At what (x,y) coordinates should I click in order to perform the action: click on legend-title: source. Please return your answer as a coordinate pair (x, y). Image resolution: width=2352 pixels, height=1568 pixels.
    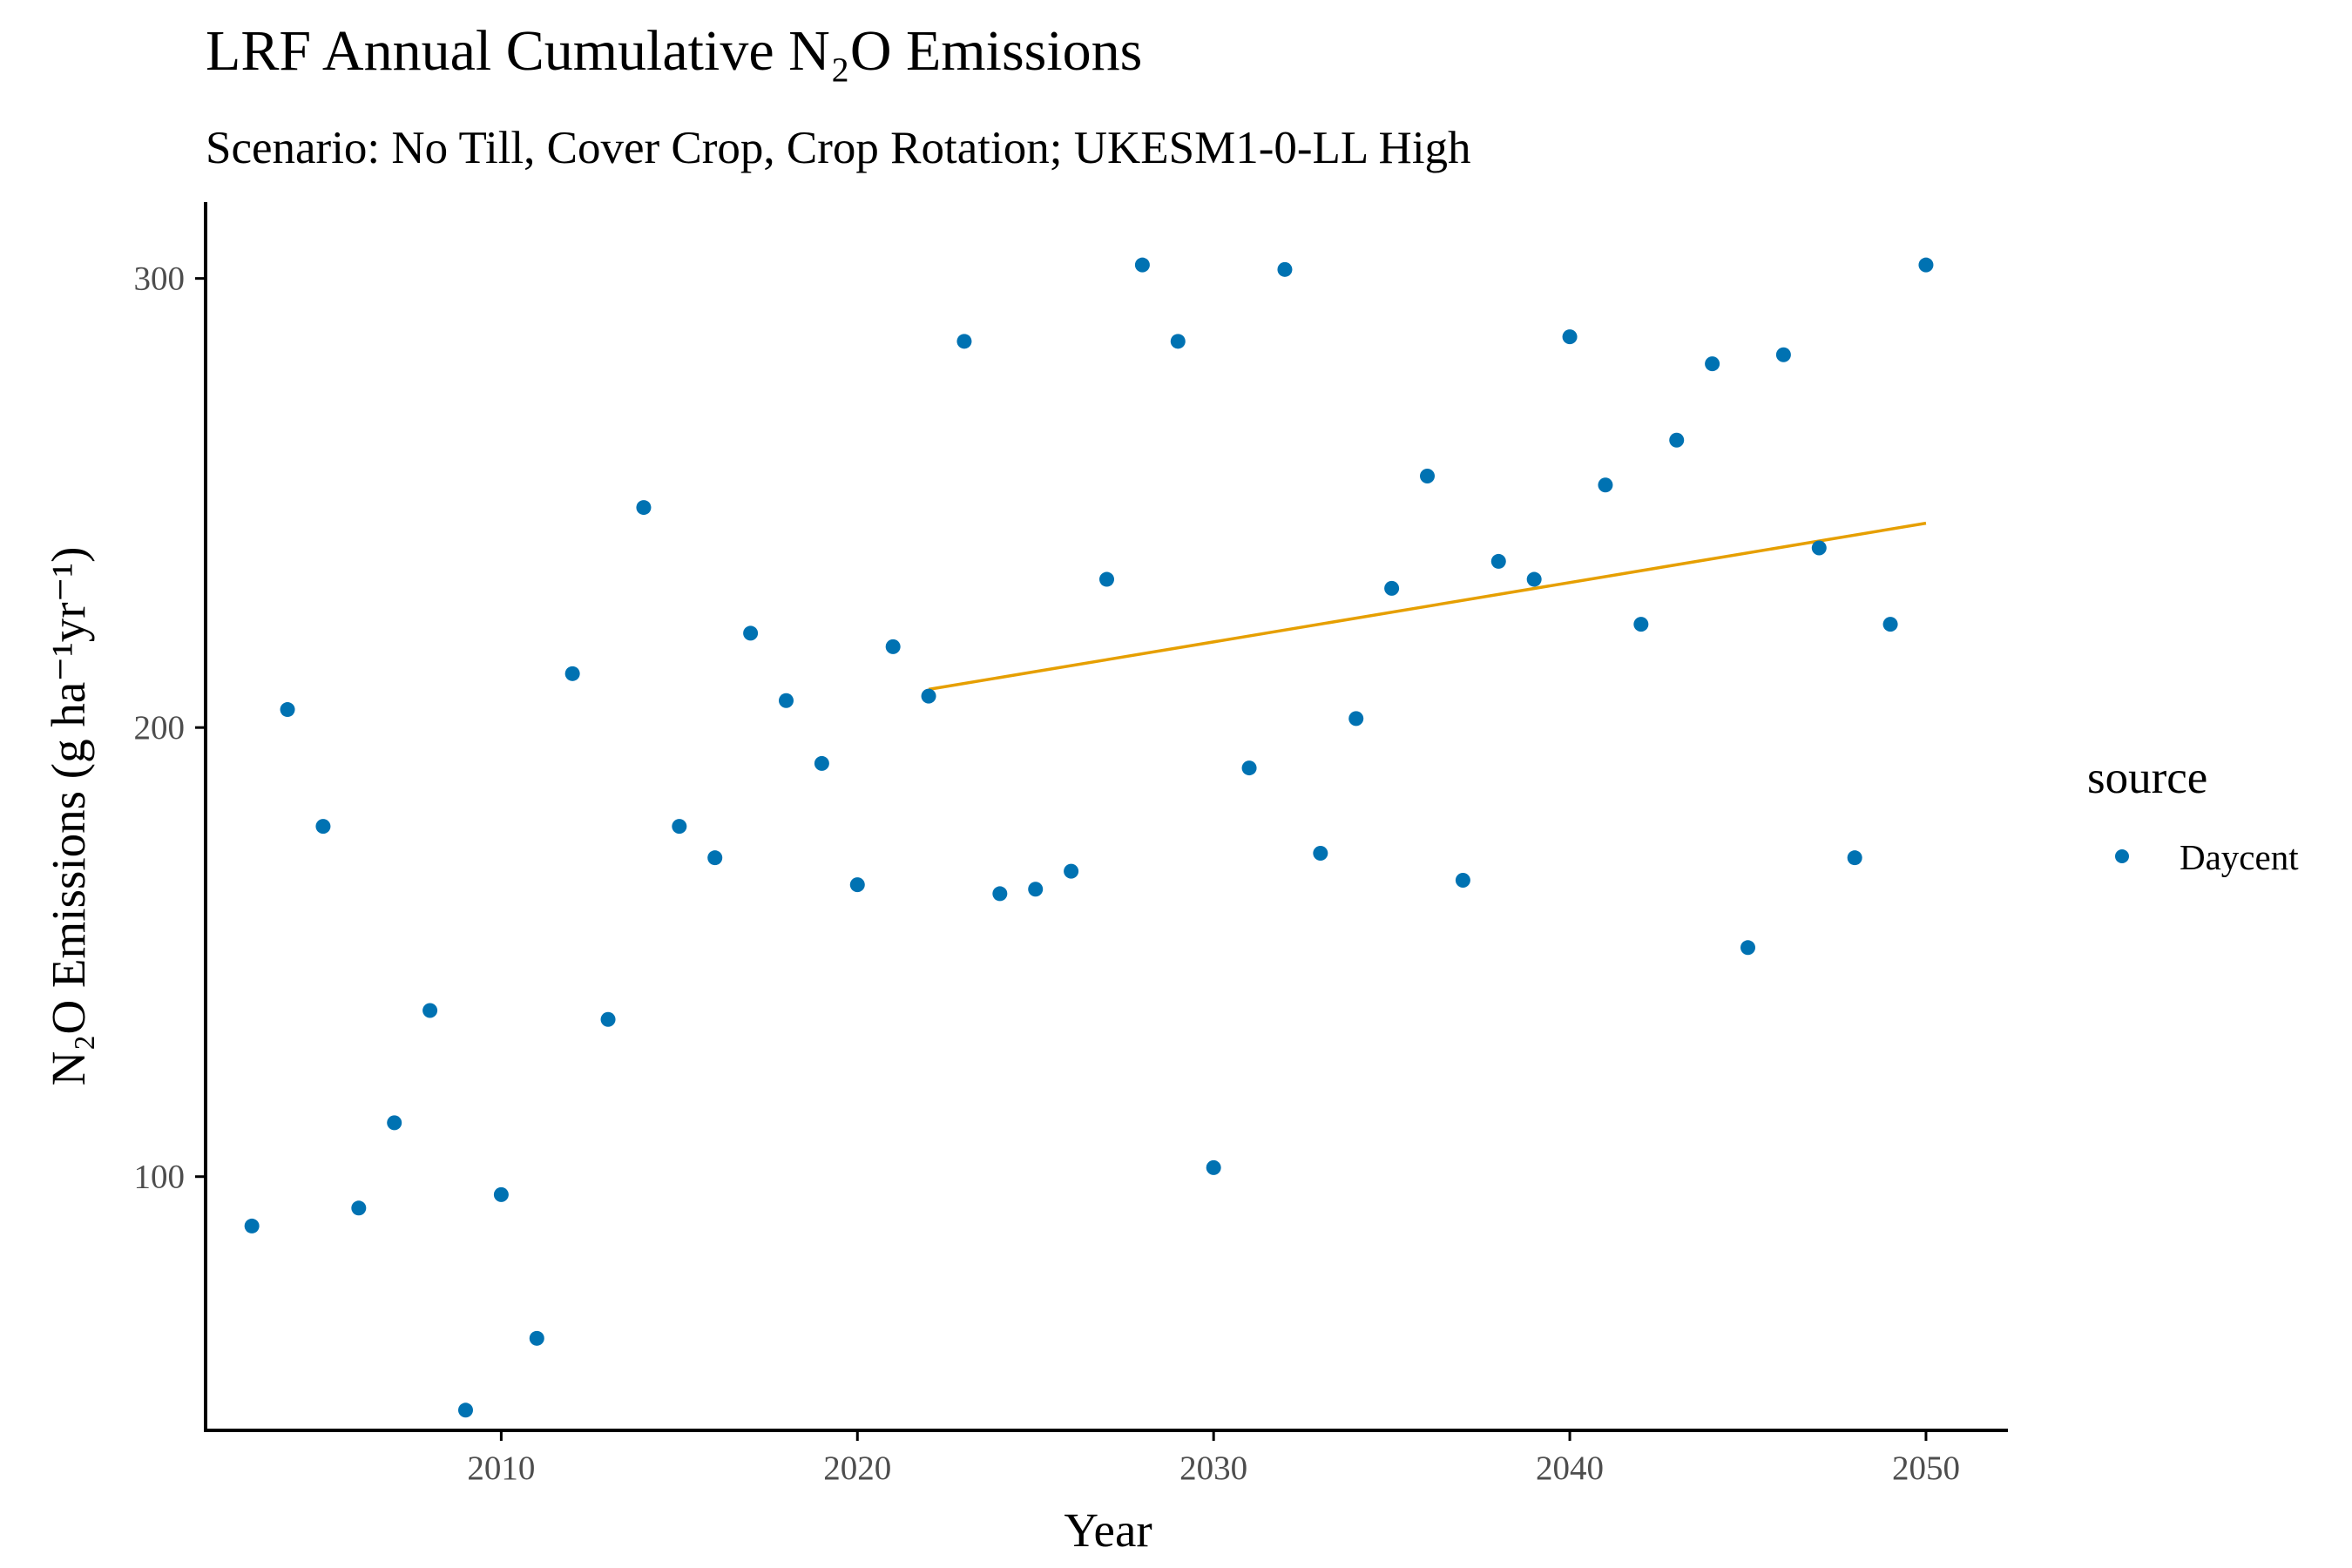
    Looking at the image, I should click on (2147, 778).